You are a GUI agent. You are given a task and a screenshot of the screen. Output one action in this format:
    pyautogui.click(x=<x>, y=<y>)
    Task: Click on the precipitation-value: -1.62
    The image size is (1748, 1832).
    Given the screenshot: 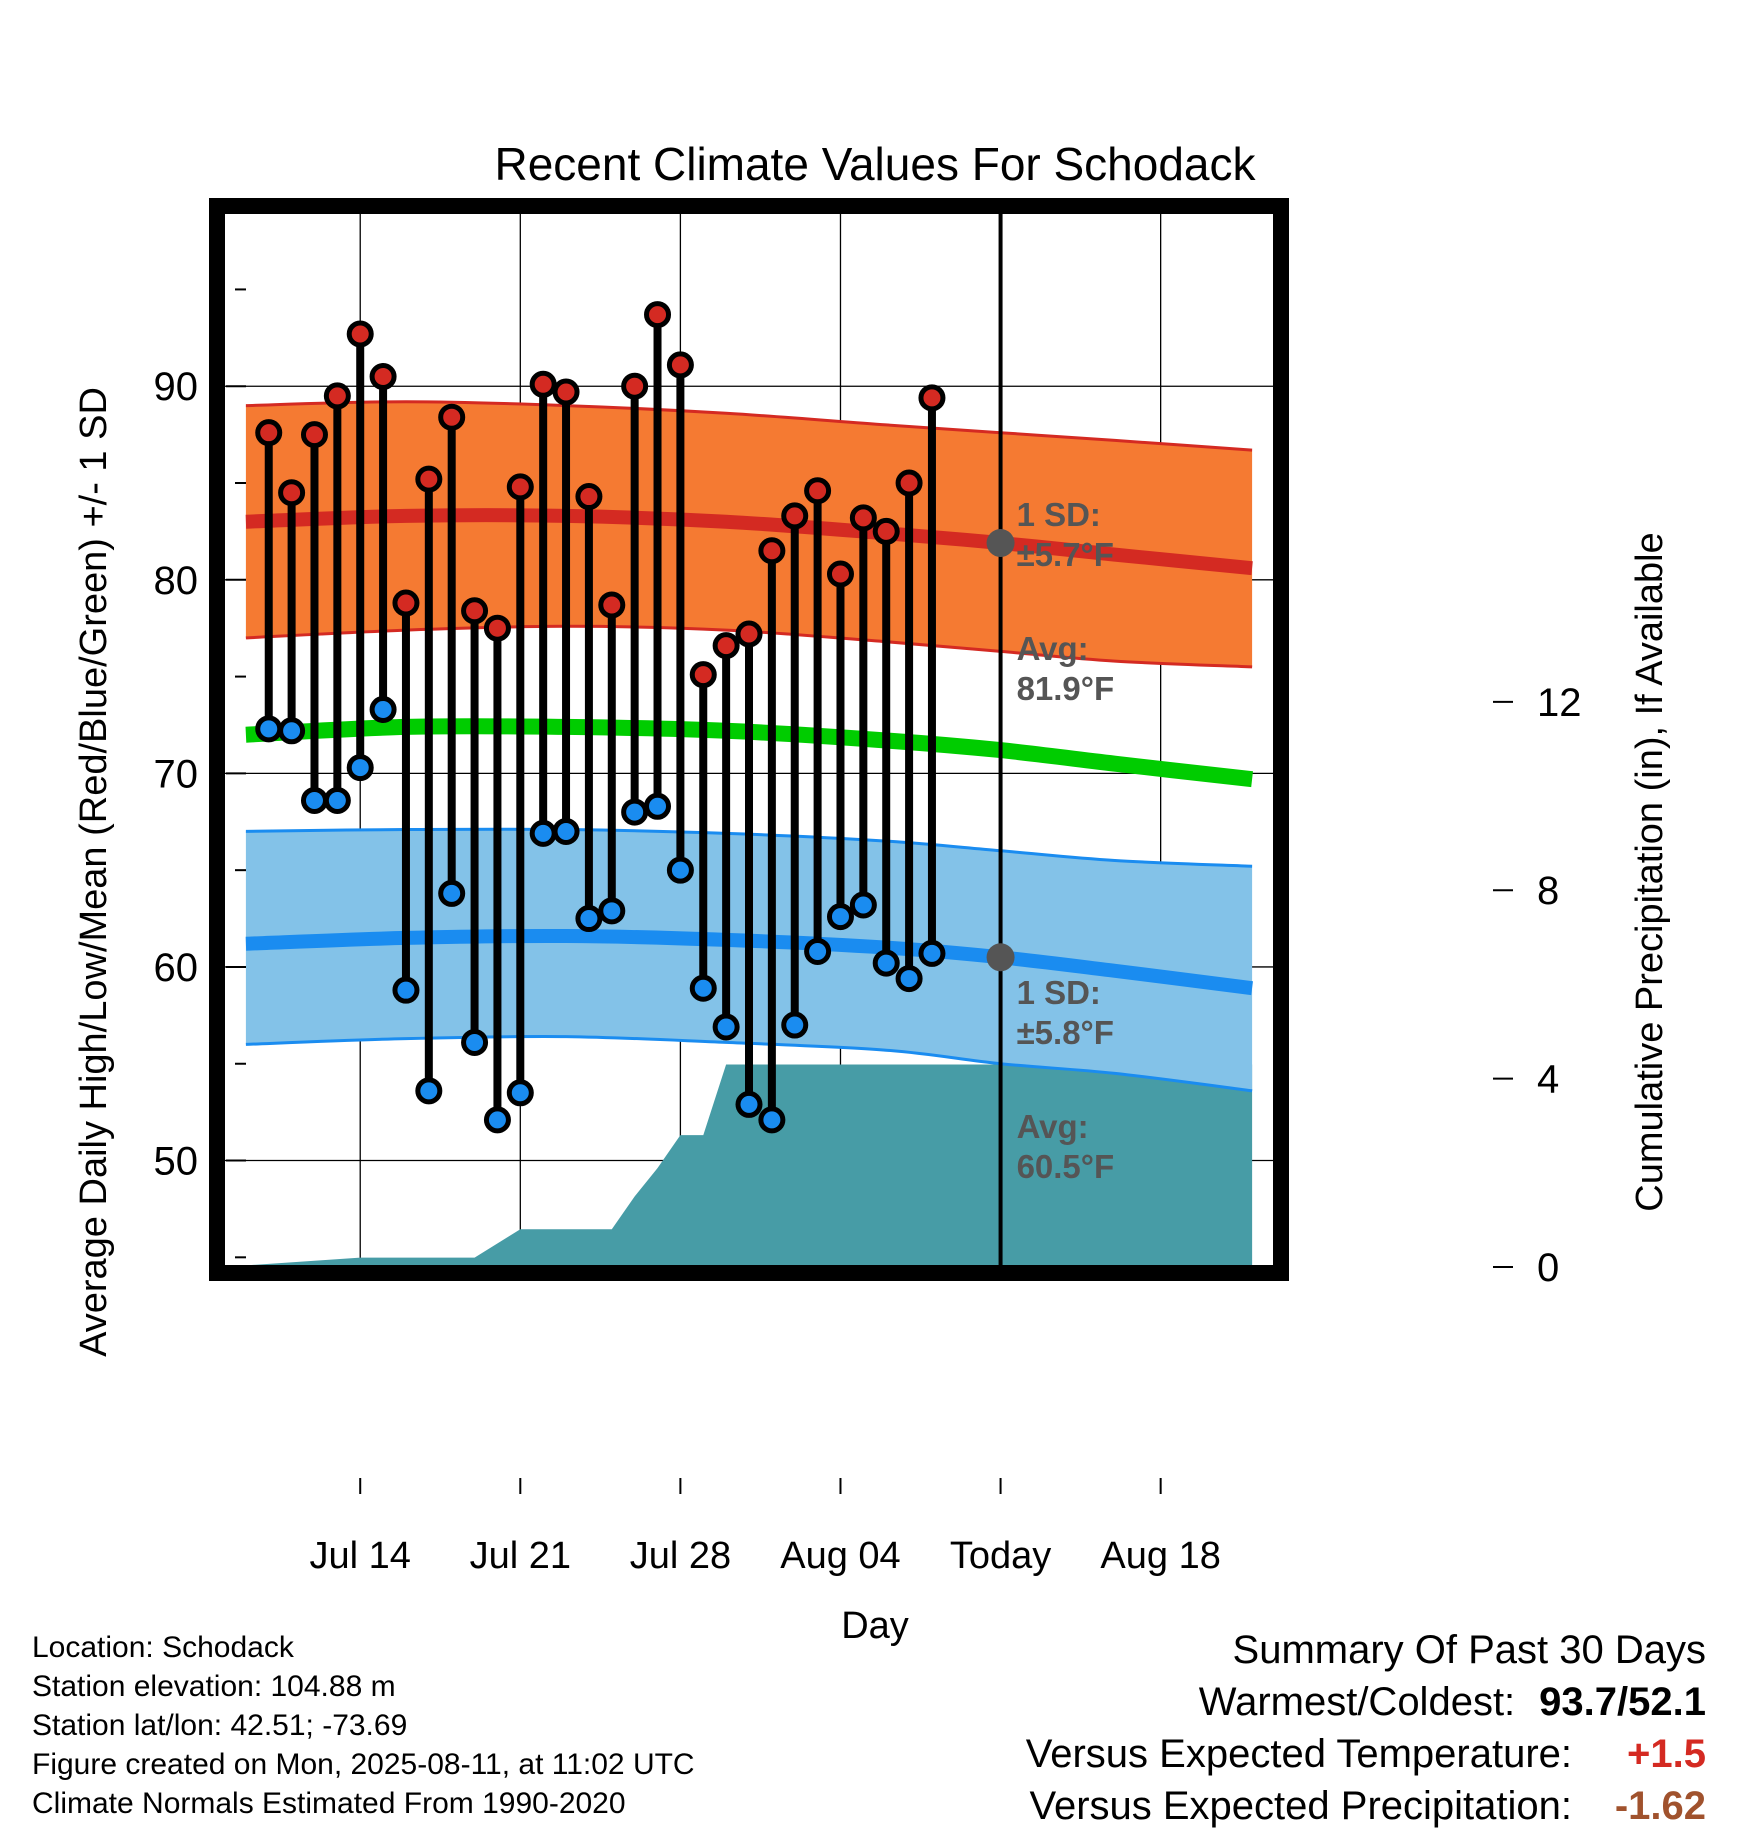 What is the action you would take?
    pyautogui.click(x=1660, y=1806)
    